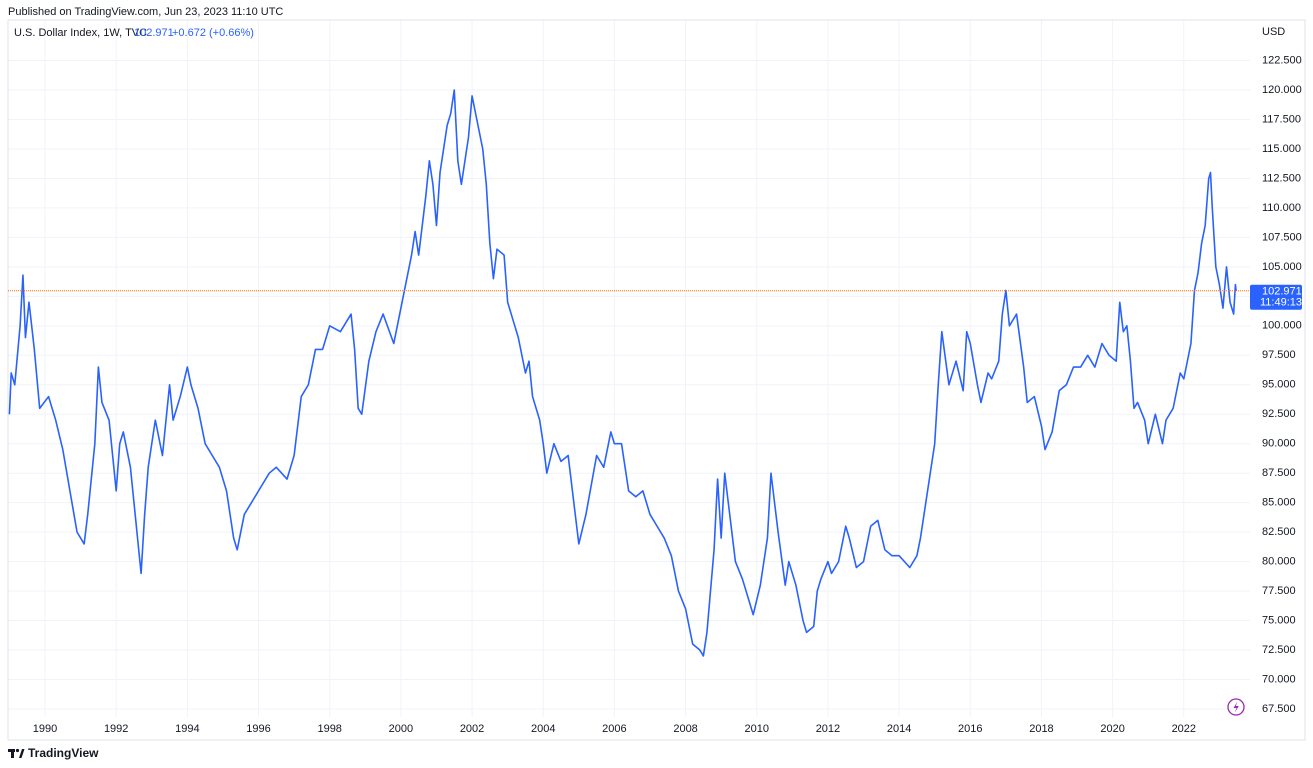 This screenshot has width=1313, height=768. Describe the element at coordinates (1279, 355) in the screenshot. I see `y-tick-label: 97.500` at that location.